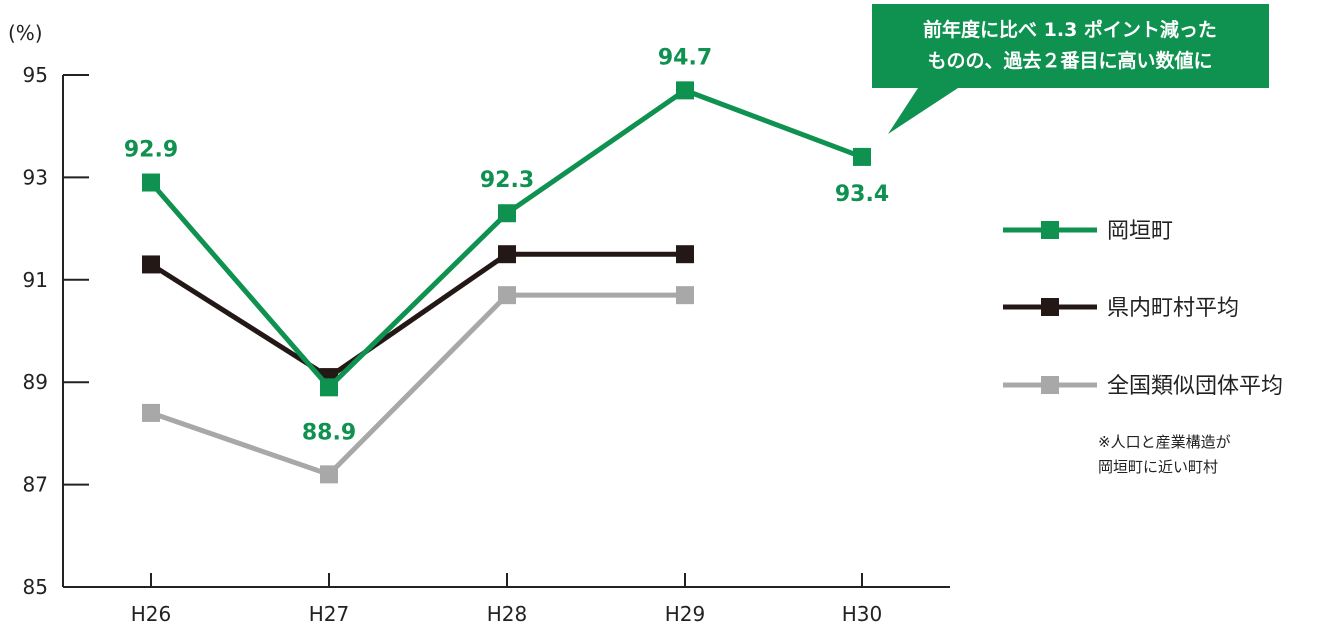 The width and height of the screenshot is (1335, 630). I want to click on y-tick-label: 91, so click(35, 280).